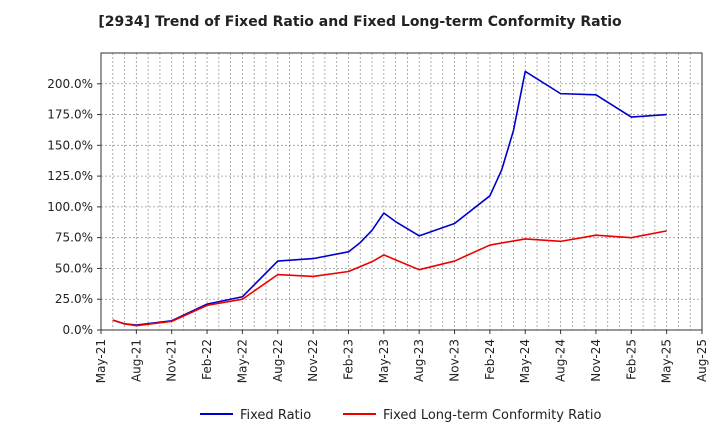 The height and width of the screenshot is (440, 720). What do you see at coordinates (78, 330) in the screenshot?
I see `y-tick-label: 0.0%` at bounding box center [78, 330].